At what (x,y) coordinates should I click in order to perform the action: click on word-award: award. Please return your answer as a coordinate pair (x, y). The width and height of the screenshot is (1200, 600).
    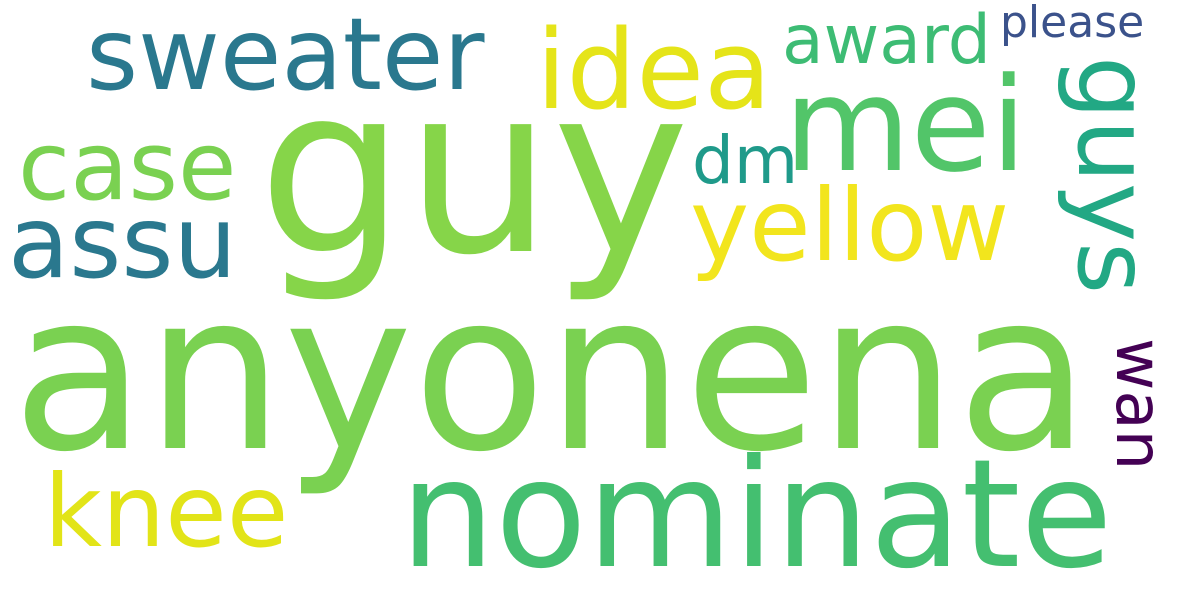
    Looking at the image, I should click on (886, 40).